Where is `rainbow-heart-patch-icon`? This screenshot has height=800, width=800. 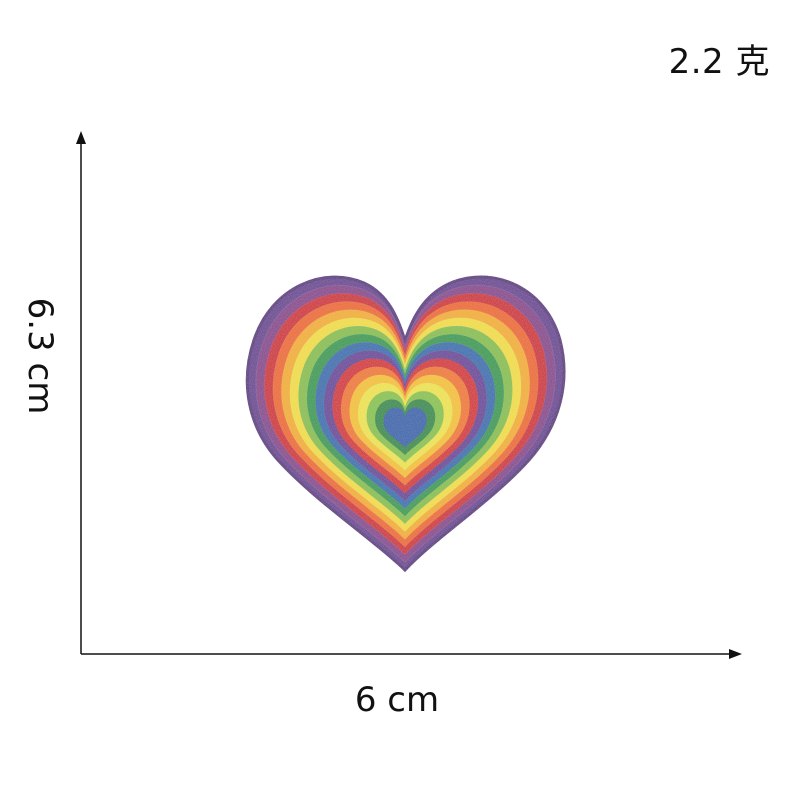 rainbow-heart-patch-icon is located at coordinates (405, 423).